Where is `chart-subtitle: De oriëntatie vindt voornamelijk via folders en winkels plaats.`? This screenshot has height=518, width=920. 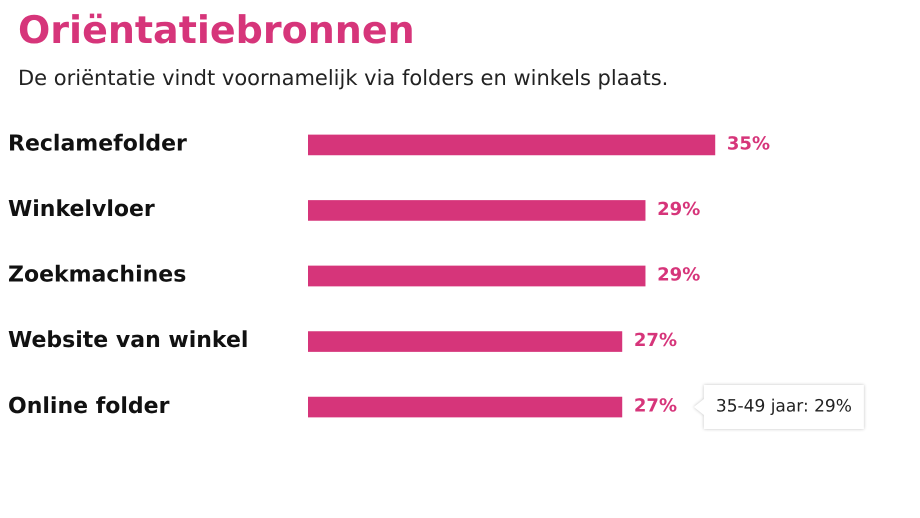
chart-subtitle: De oriëntatie vindt voornamelijk via folders en winkels plaats. is located at coordinates (344, 78).